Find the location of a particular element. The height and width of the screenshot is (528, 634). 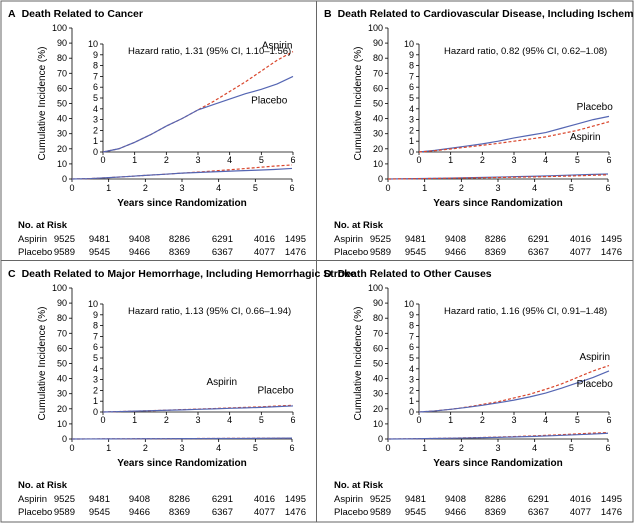

panel-letter: D is located at coordinates (328, 274).